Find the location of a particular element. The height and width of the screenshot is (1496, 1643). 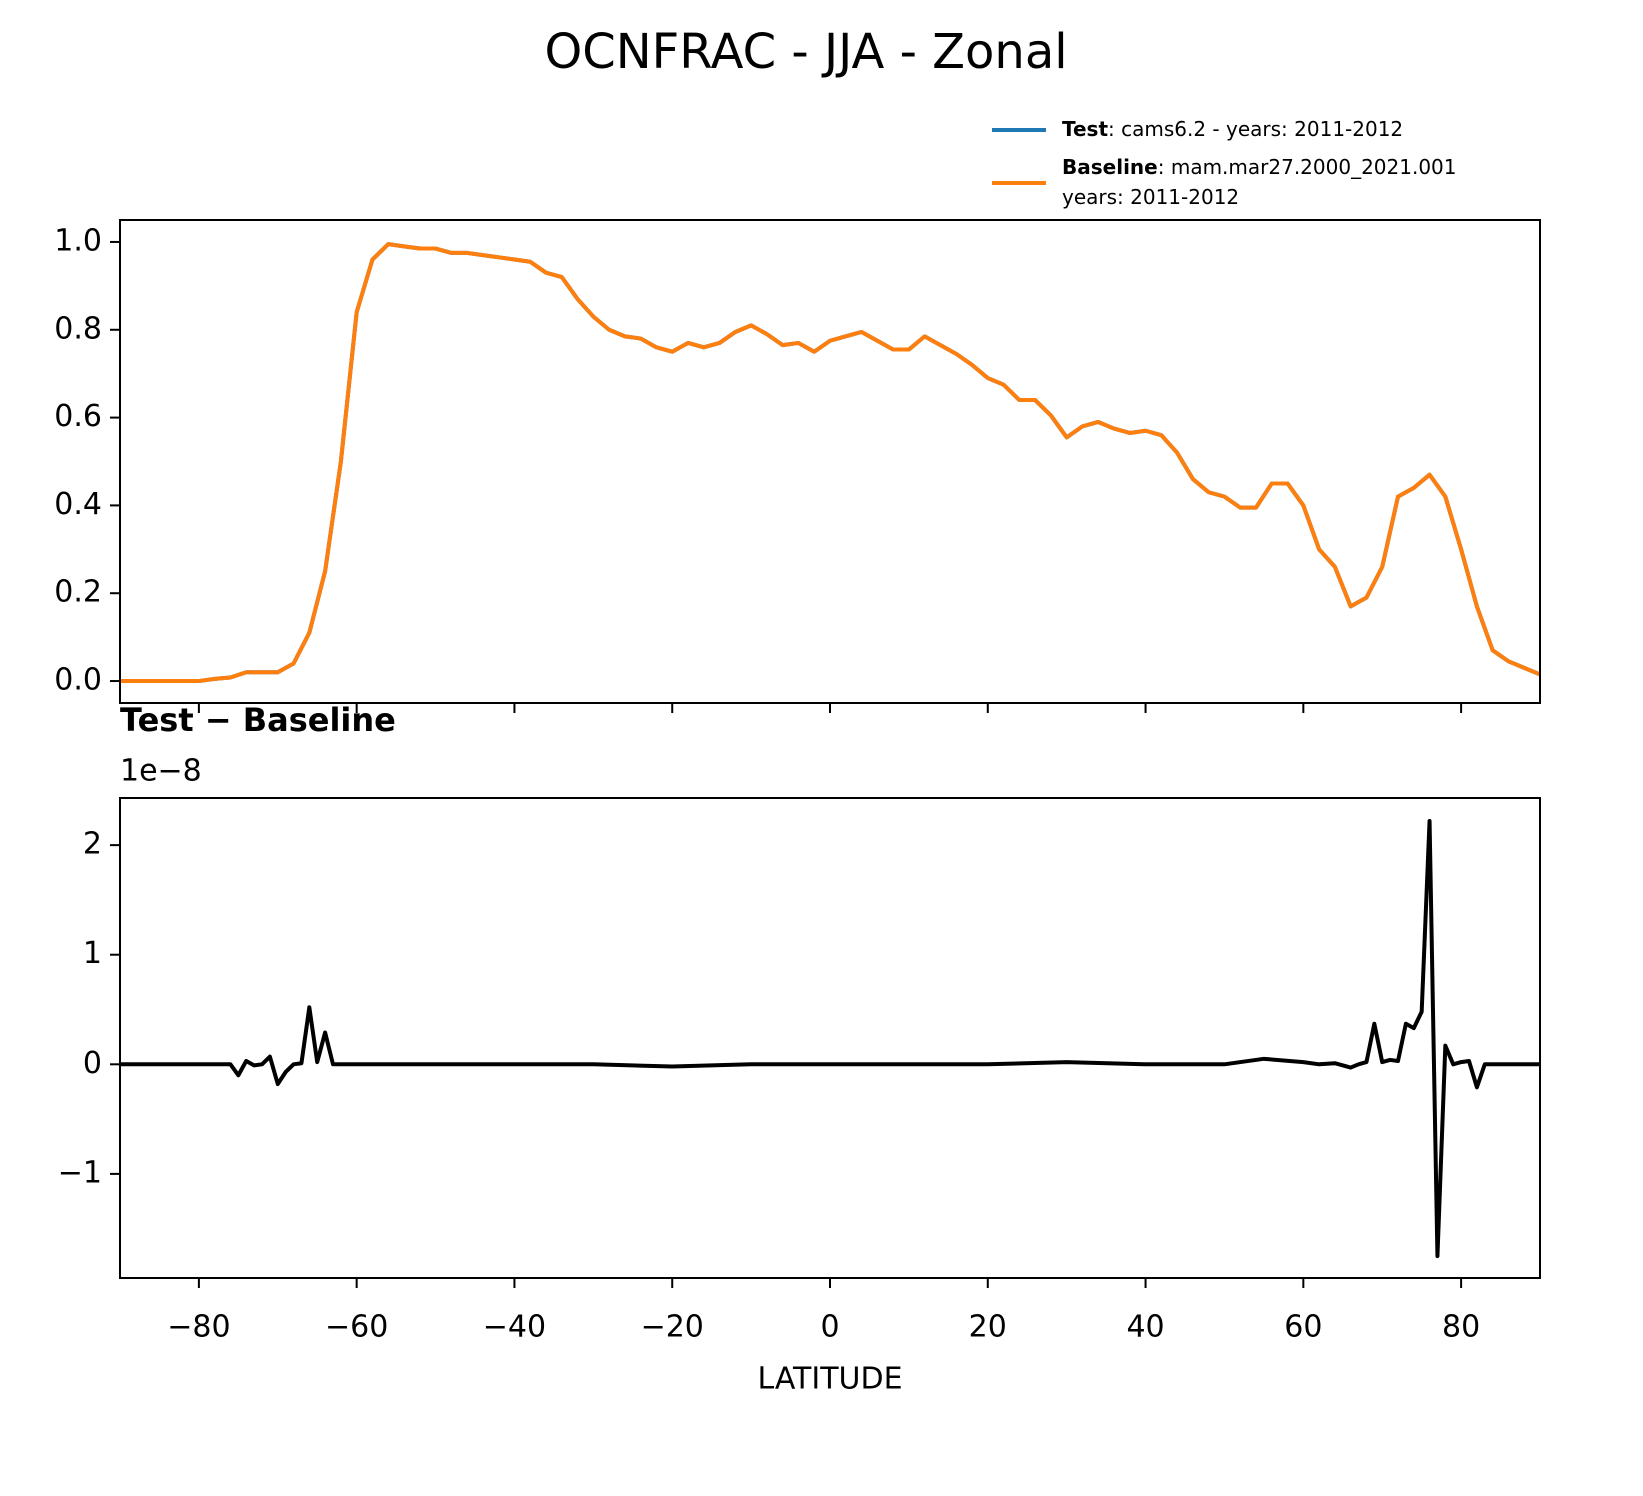

legend-label: years: 2011-2012 is located at coordinates (1150, 197).